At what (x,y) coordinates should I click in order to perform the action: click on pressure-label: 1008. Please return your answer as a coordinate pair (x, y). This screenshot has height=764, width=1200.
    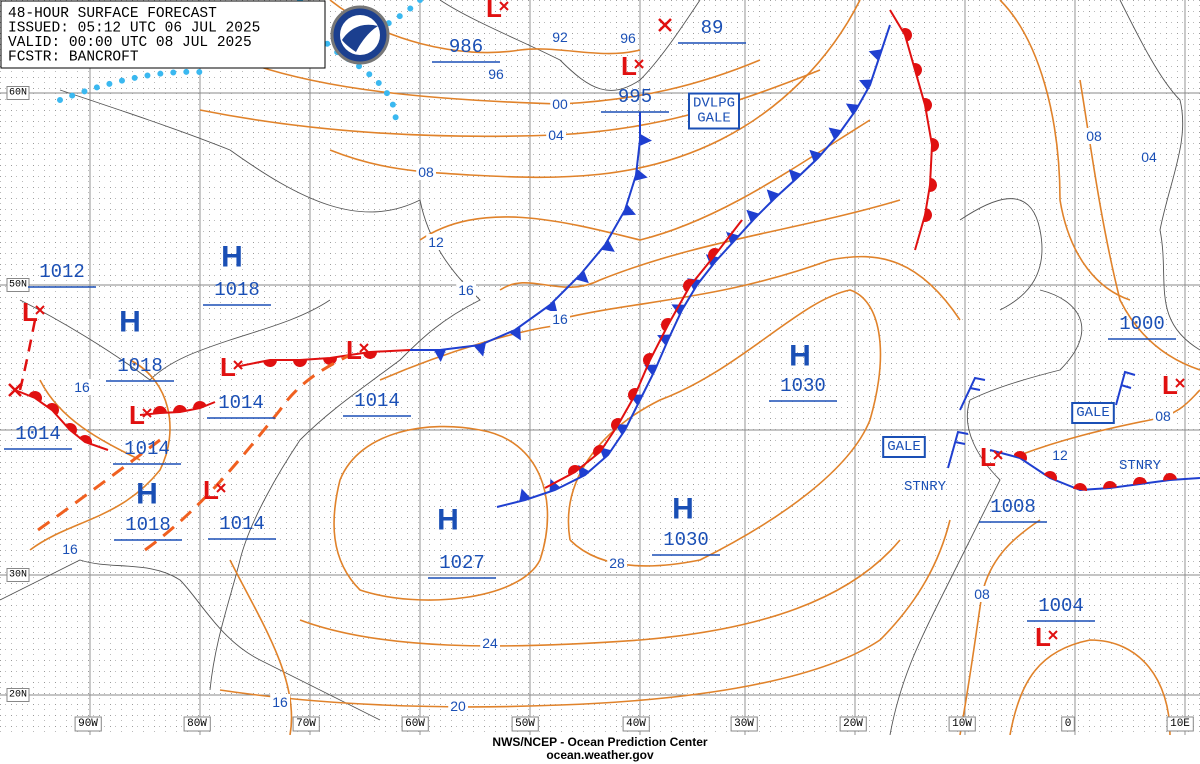
    Looking at the image, I should click on (1013, 507).